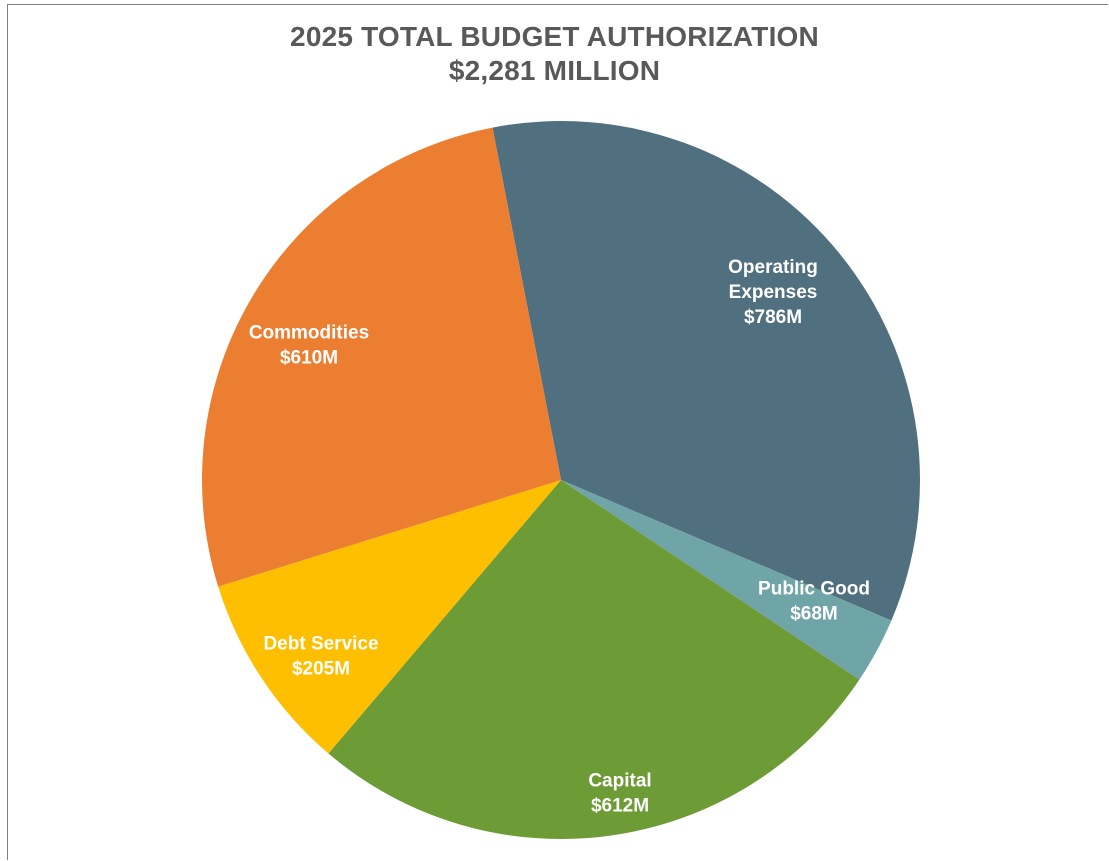  I want to click on data-label-line: Commodities, so click(309, 333).